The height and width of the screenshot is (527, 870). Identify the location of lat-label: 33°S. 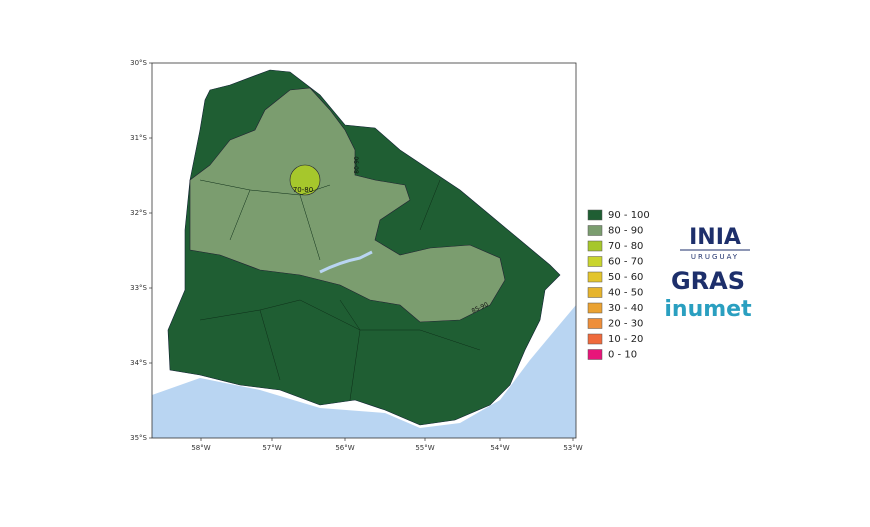
(138, 288).